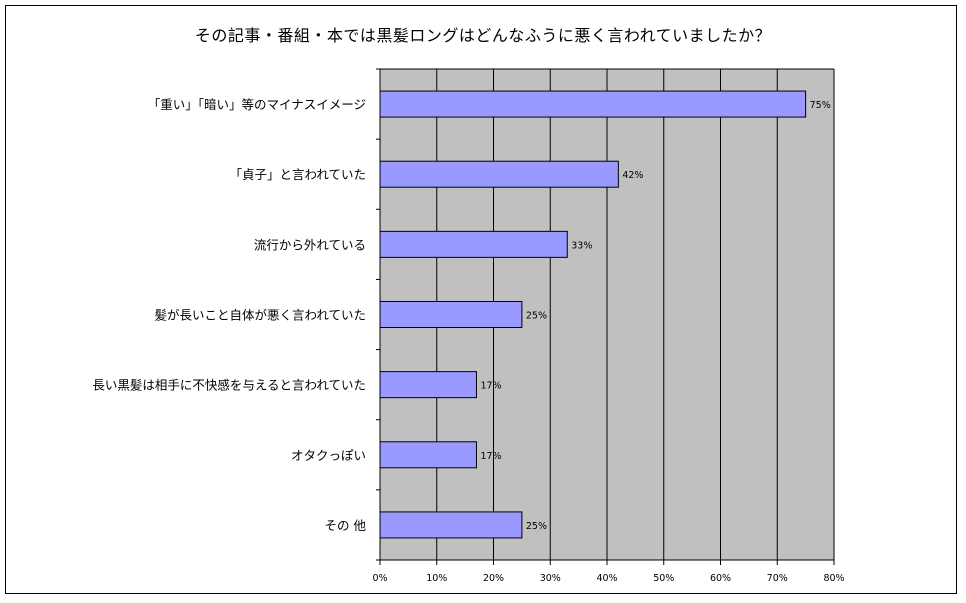 The image size is (966, 603). What do you see at coordinates (606, 578) in the screenshot?
I see `x-tick-label: 40%` at bounding box center [606, 578].